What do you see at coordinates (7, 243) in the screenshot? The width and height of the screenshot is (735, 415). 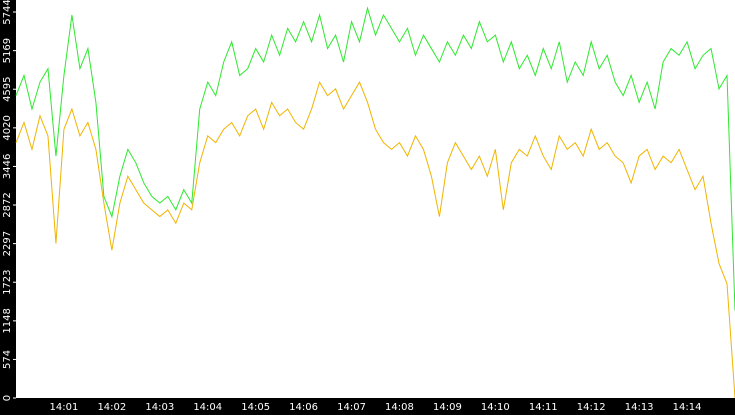 I see `y-tick-label: 2297` at bounding box center [7, 243].